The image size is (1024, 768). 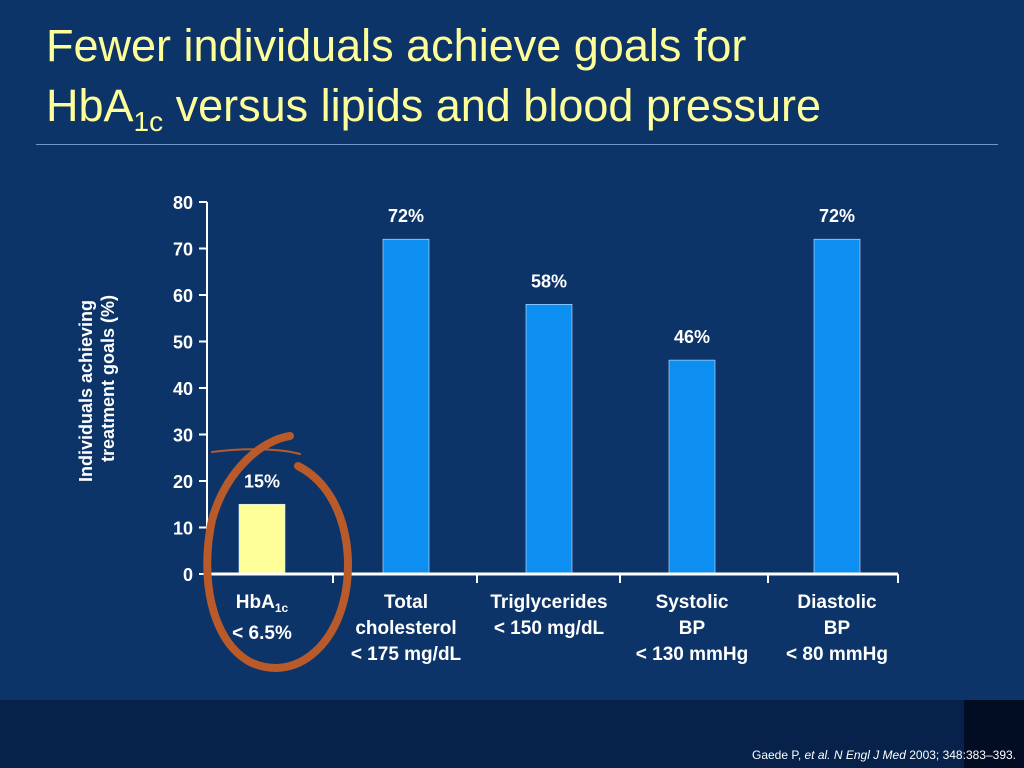 What do you see at coordinates (512, 734) in the screenshot?
I see `footer-band` at bounding box center [512, 734].